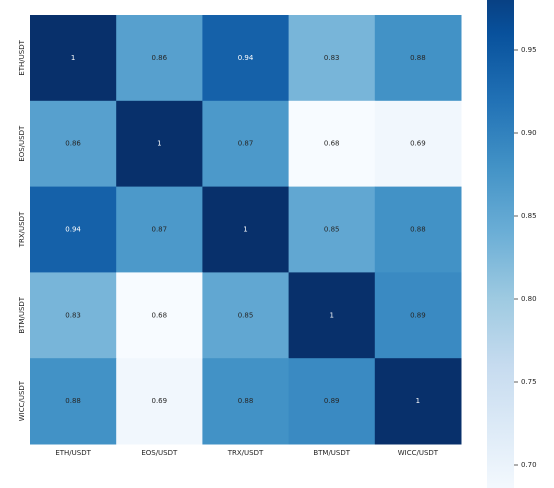  I want to click on x-tick-label: BTM/USDT, so click(331, 453).